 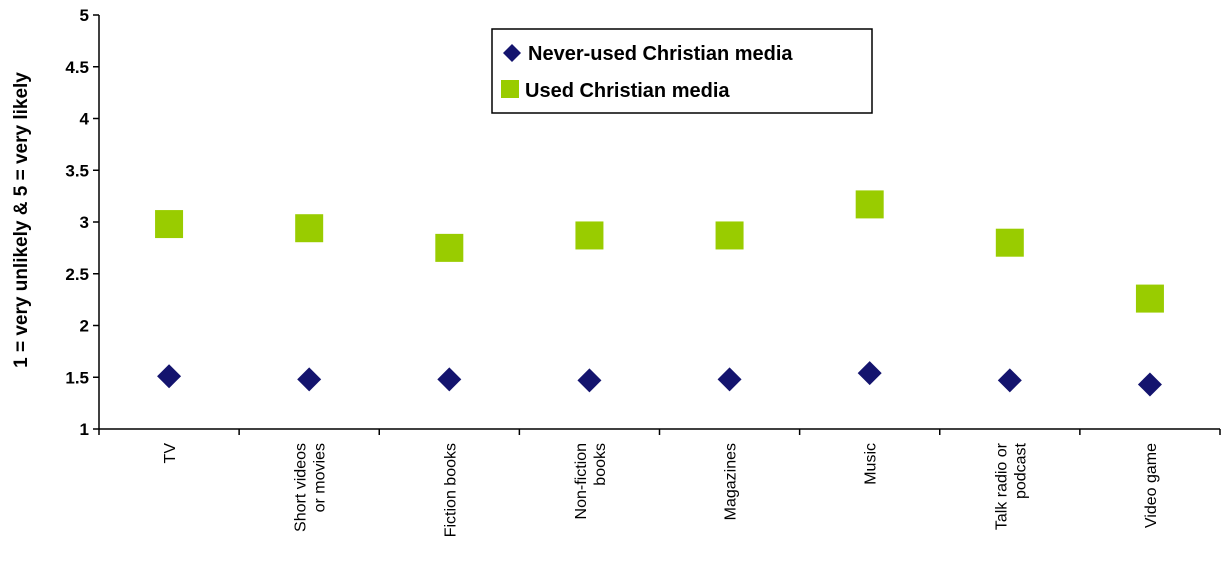 What do you see at coordinates (581, 481) in the screenshot?
I see `x-category-label: Non-fiction` at bounding box center [581, 481].